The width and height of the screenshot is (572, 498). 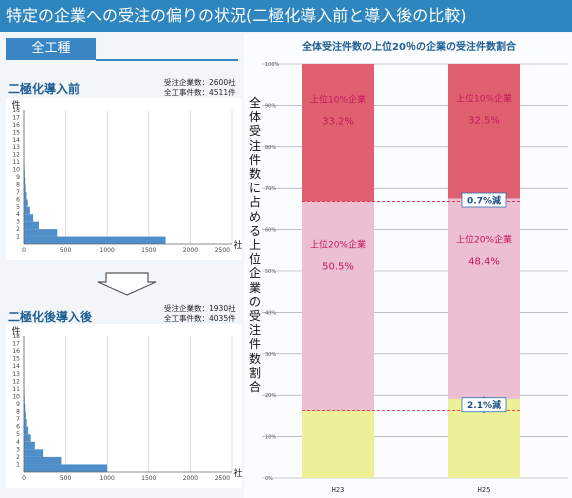 What do you see at coordinates (18, 199) in the screenshot?
I see `y-tick-label: 6` at bounding box center [18, 199].